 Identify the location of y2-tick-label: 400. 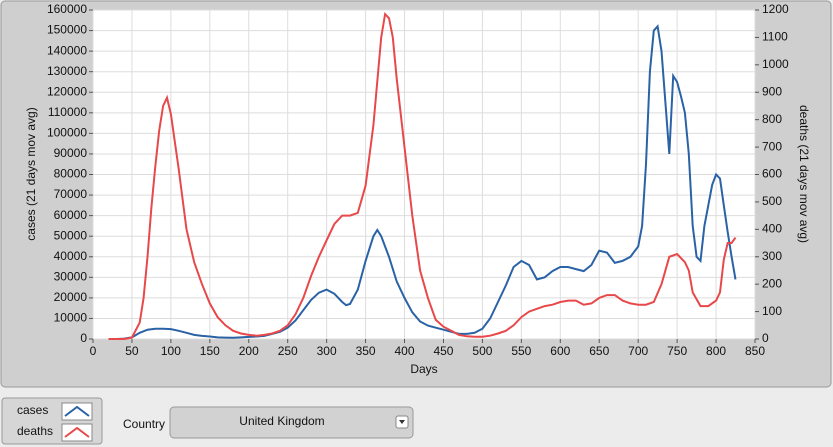
(772, 229).